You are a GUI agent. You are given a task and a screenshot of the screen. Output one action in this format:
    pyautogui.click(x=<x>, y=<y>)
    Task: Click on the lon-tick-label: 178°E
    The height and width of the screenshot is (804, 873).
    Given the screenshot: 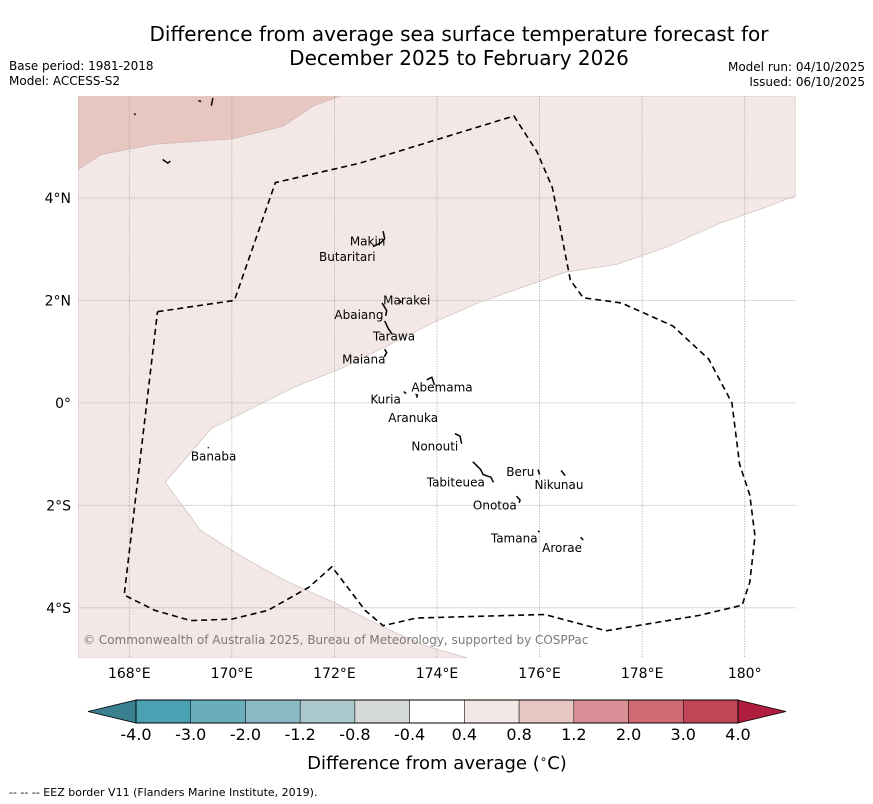 What is the action you would take?
    pyautogui.click(x=642, y=674)
    